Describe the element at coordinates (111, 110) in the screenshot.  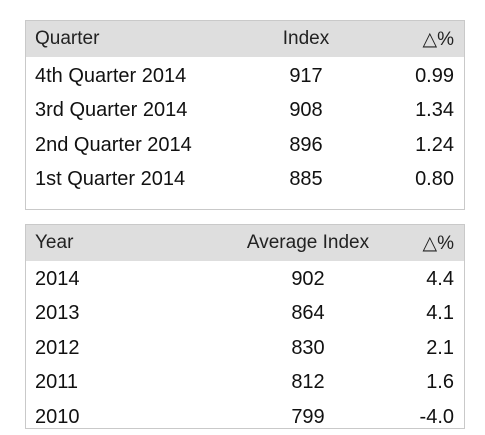
I see `quarter-cell: 3rd Quarter 2014` at that location.